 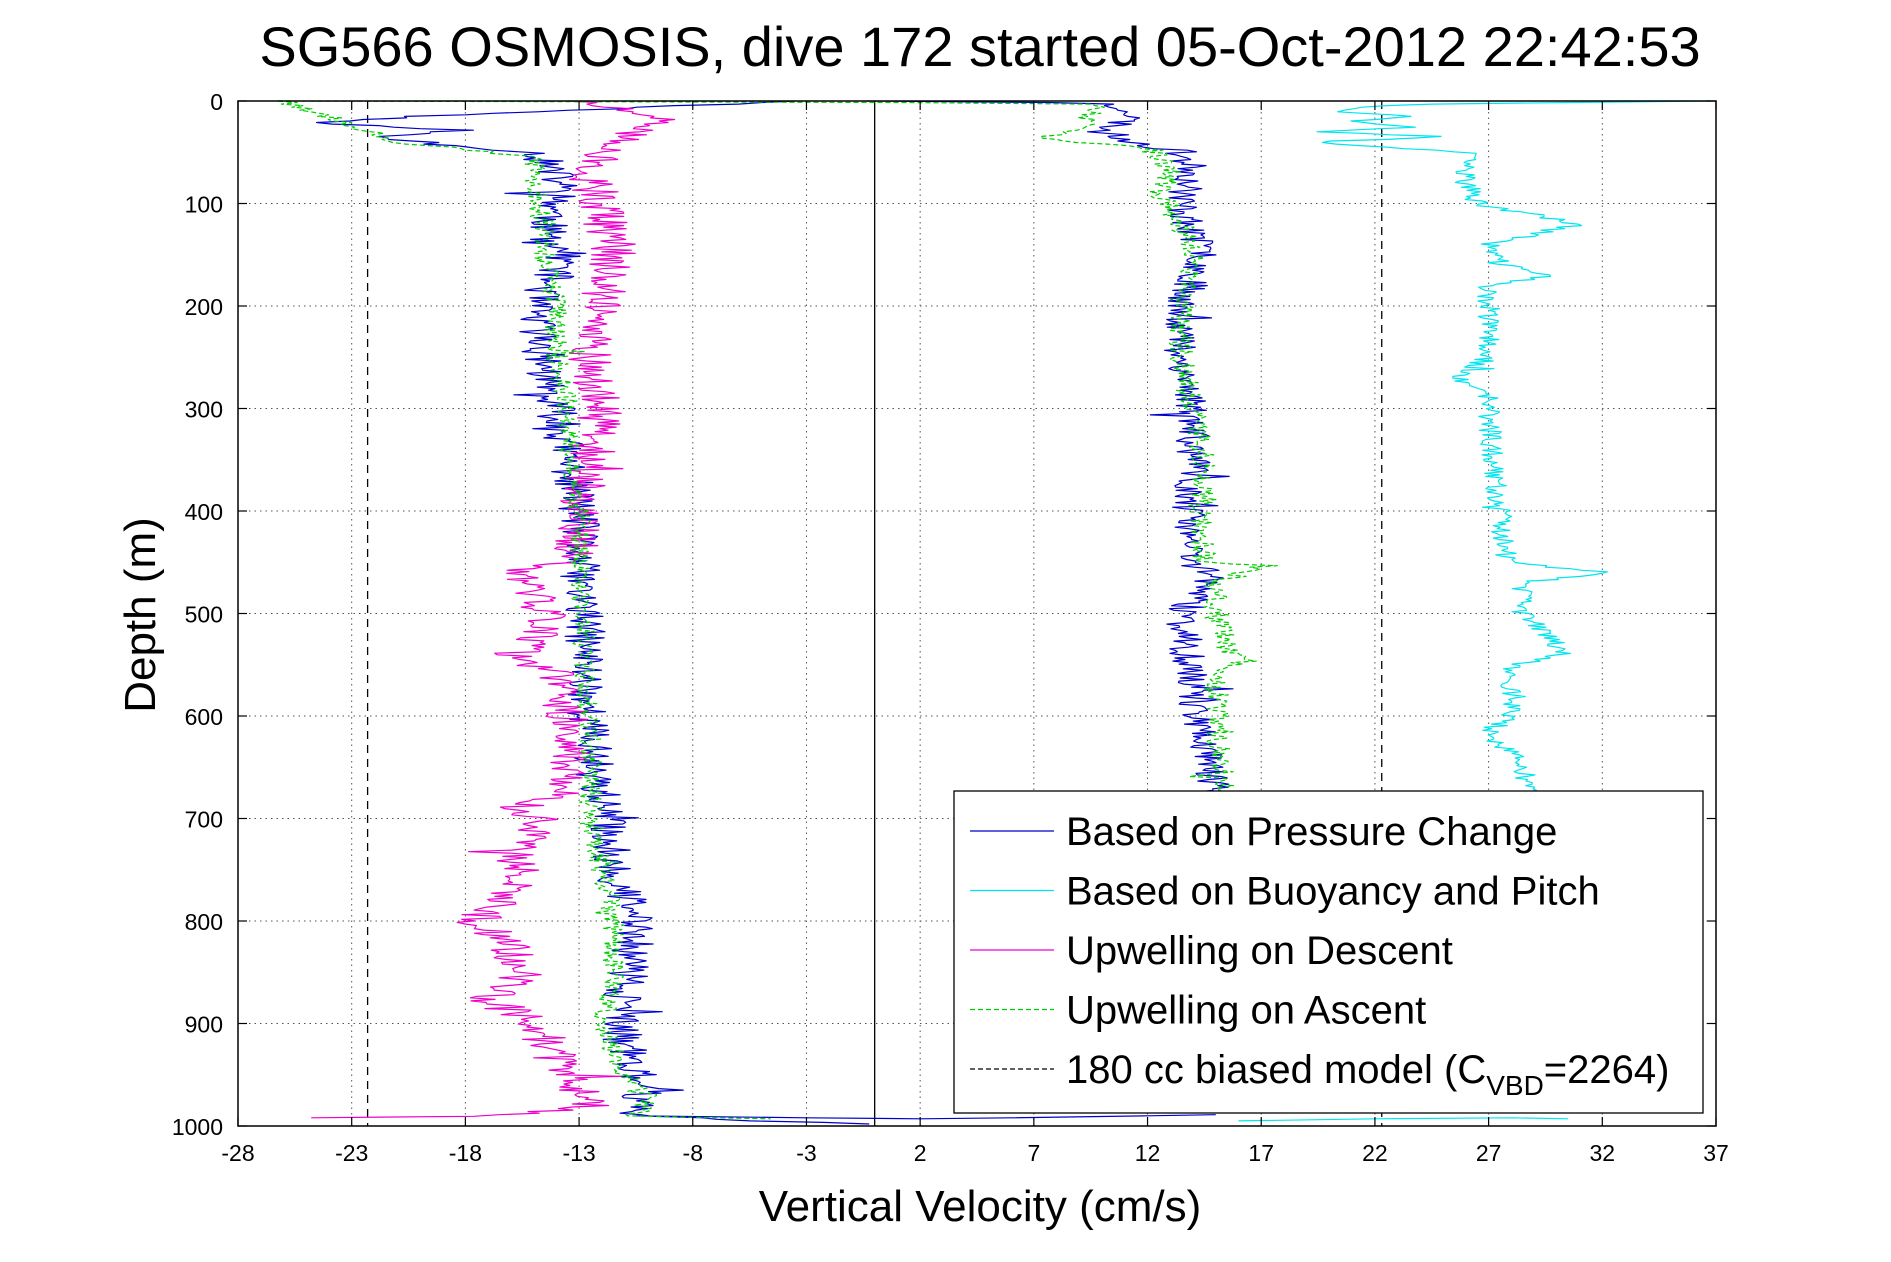 I want to click on y-tick-label: 1000, so click(x=197, y=1127).